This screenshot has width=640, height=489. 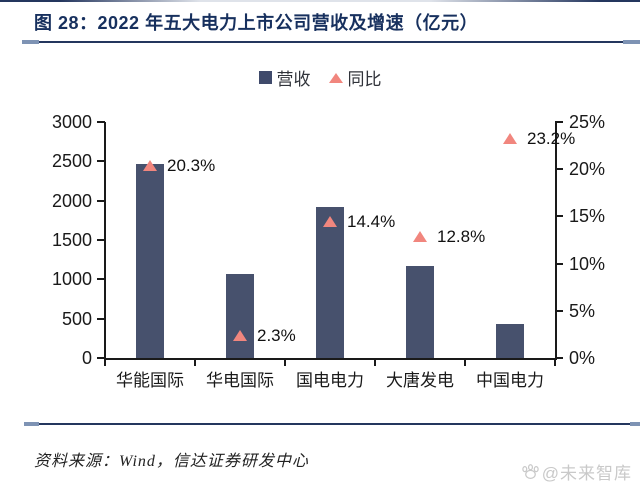 What do you see at coordinates (331, 42) in the screenshot?
I see `title-underline-rule` at bounding box center [331, 42].